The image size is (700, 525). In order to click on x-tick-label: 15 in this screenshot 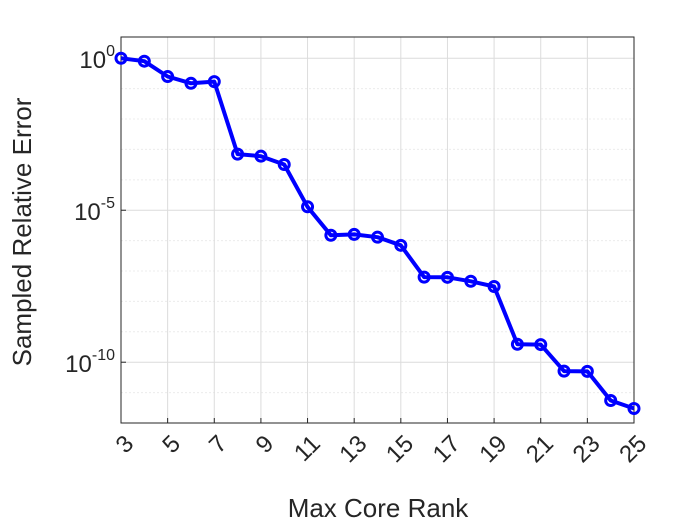, I will do `click(400, 449)`.